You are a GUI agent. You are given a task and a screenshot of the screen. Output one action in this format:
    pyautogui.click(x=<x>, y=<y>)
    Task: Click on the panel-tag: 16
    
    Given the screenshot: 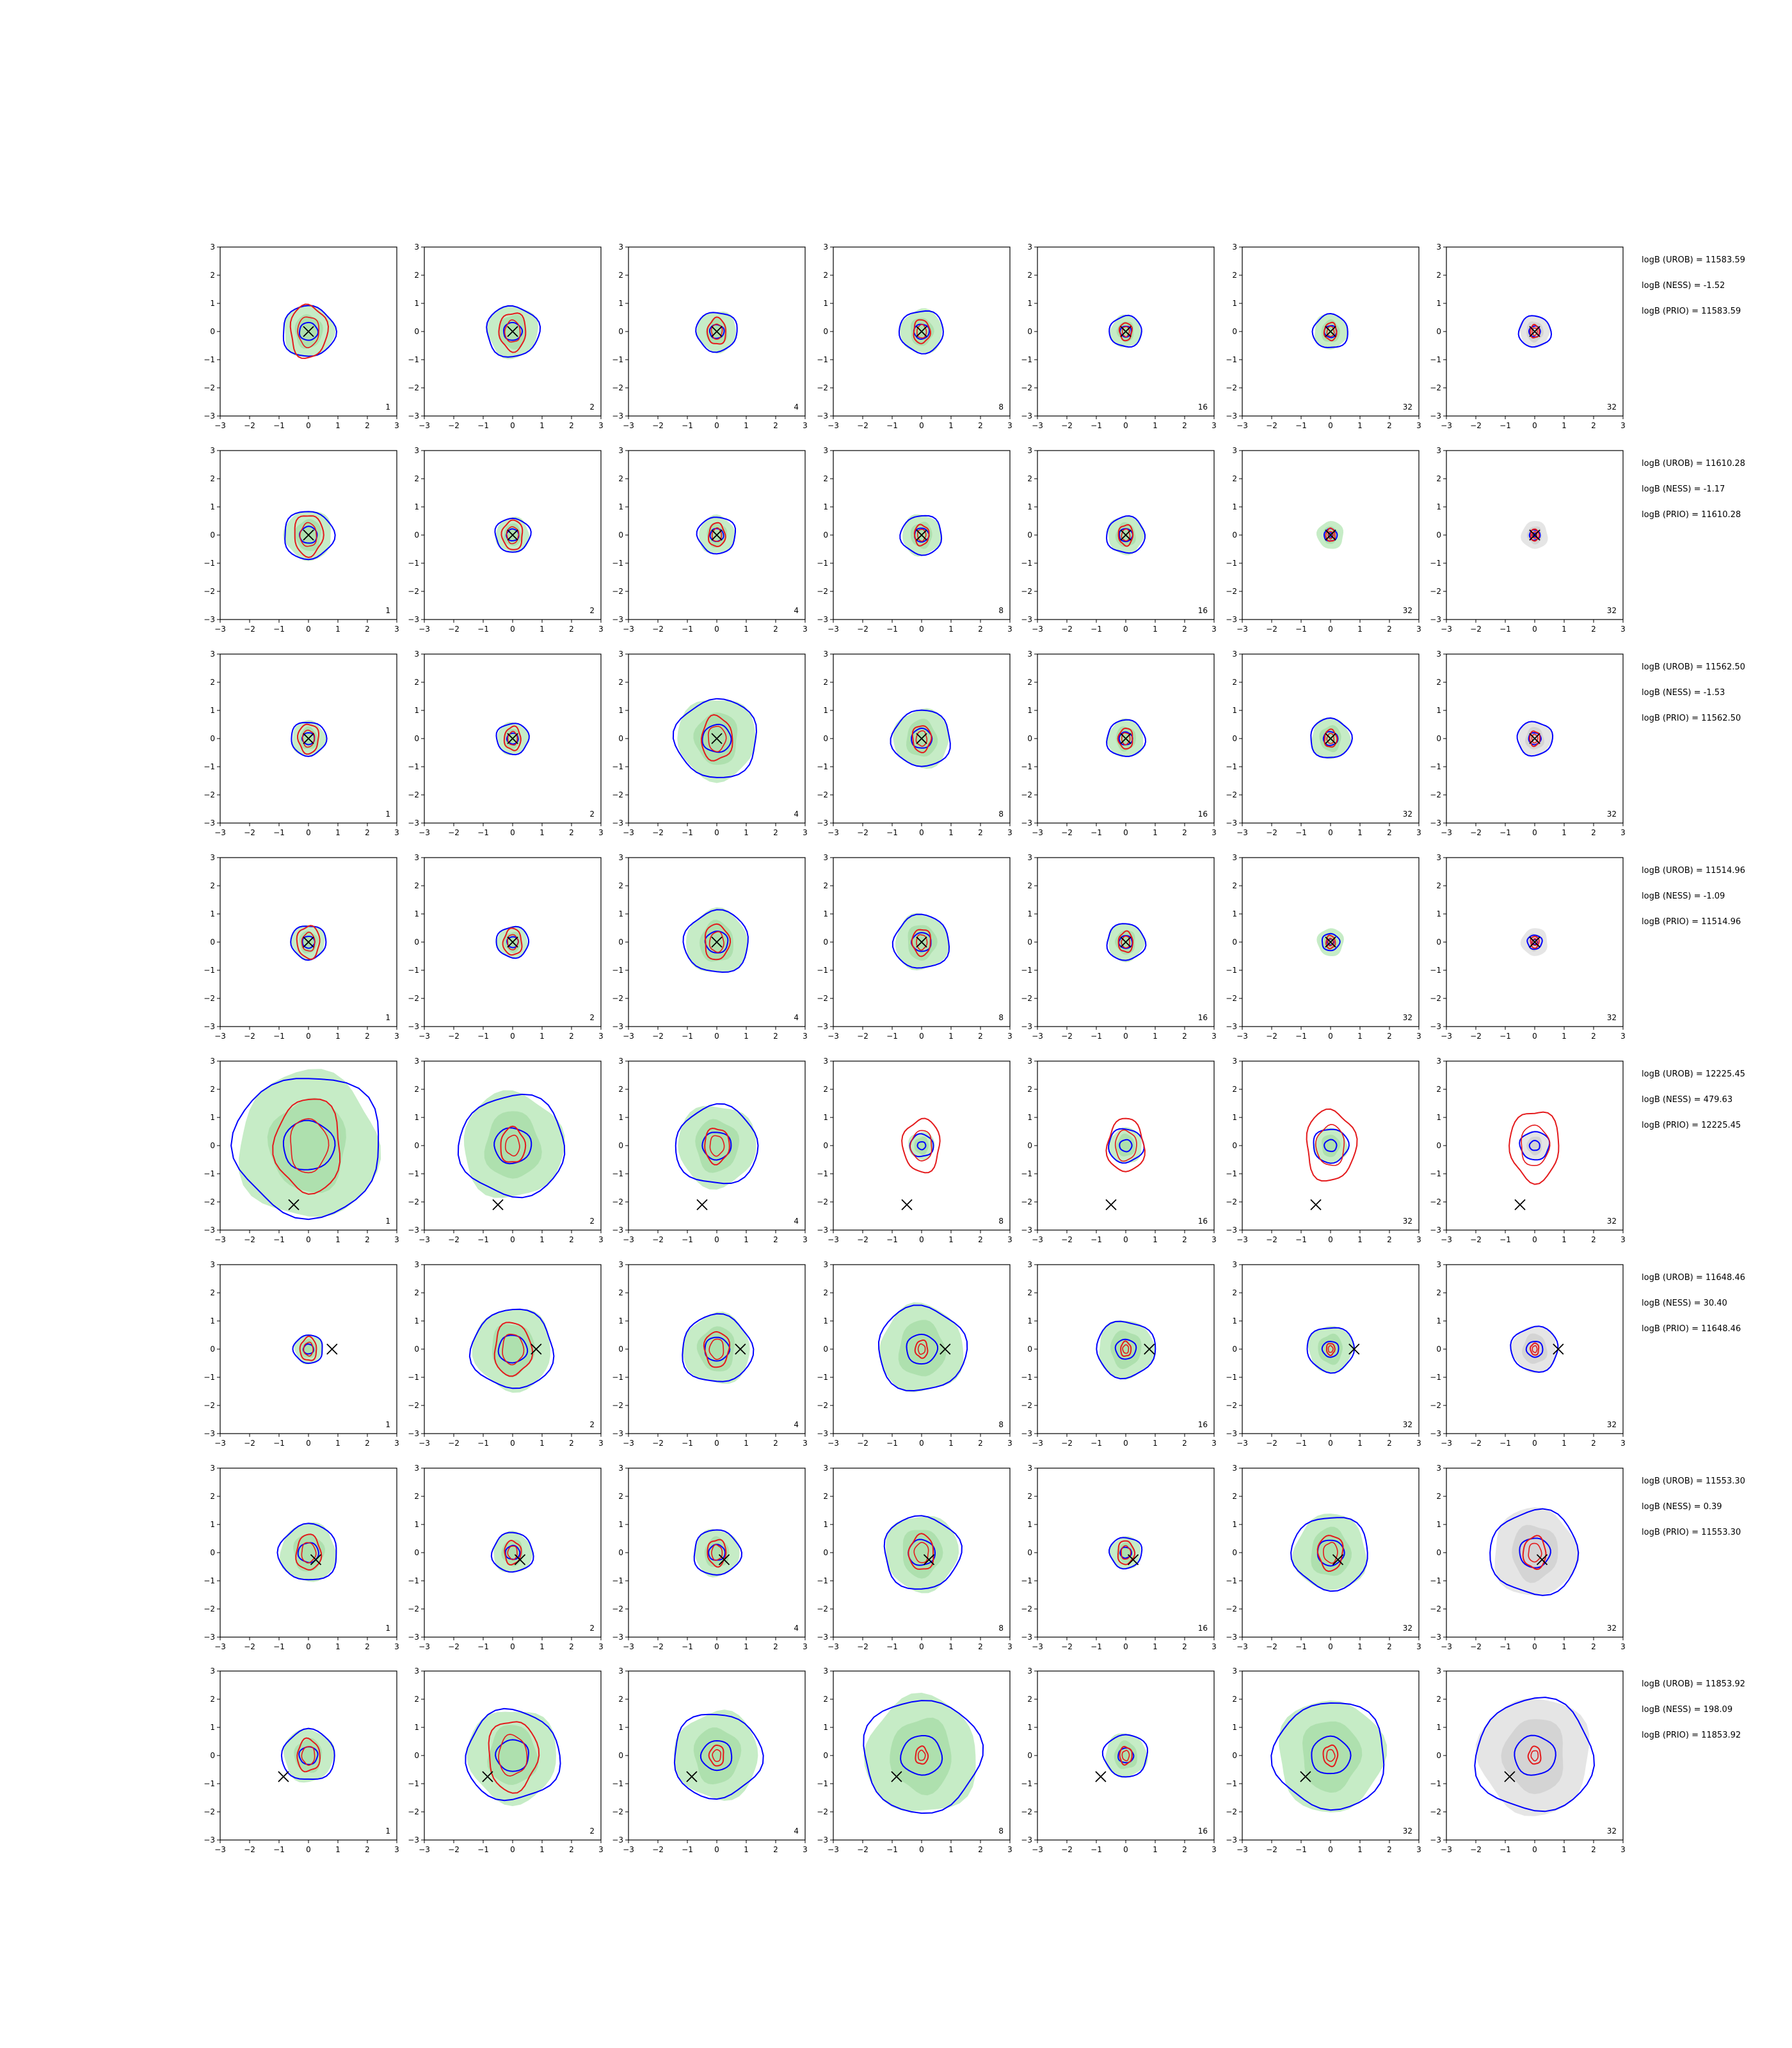 What is the action you would take?
    pyautogui.click(x=1203, y=1831)
    